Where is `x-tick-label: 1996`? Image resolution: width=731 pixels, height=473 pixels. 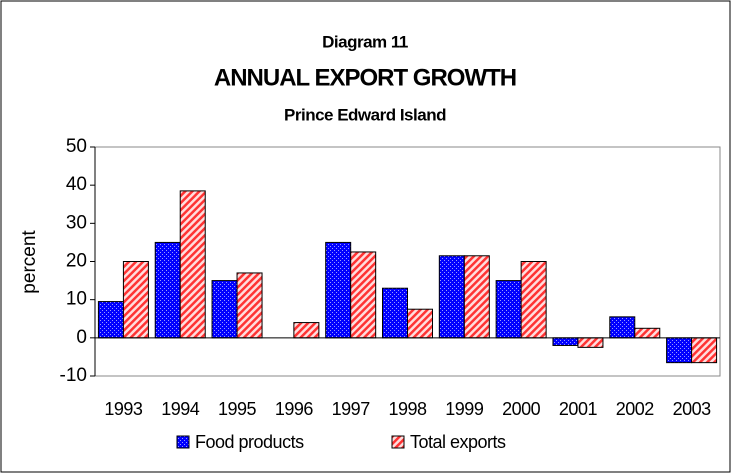 x-tick-label: 1996 is located at coordinates (294, 409).